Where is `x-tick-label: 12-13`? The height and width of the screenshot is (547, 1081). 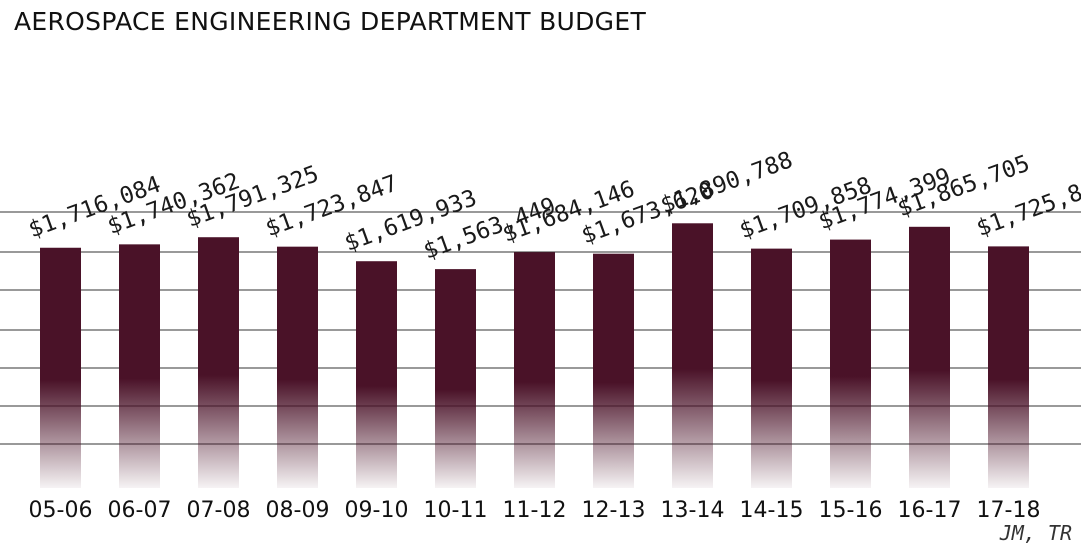 x-tick-label: 12-13 is located at coordinates (614, 510).